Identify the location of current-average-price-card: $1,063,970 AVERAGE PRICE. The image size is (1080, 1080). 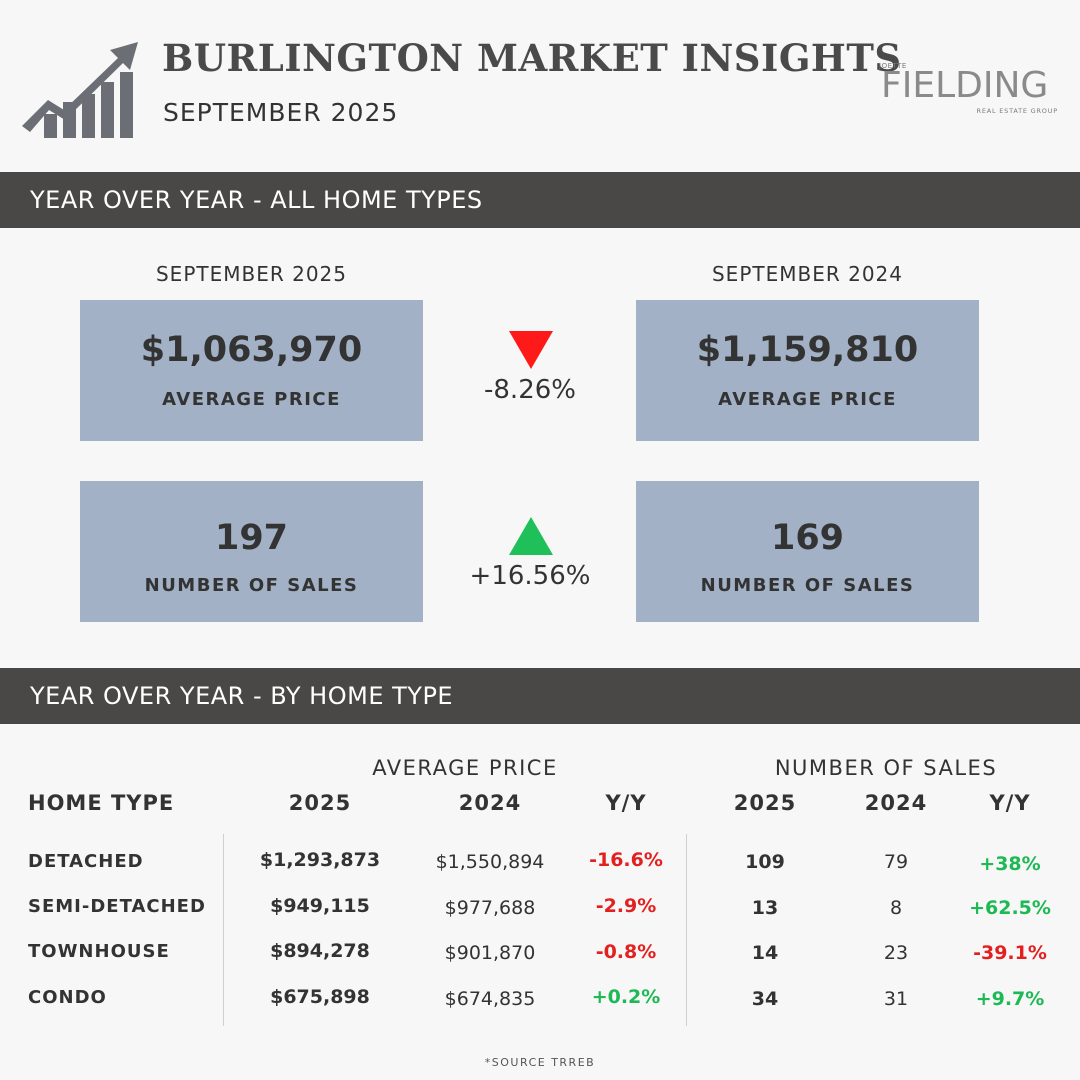
(251, 370).